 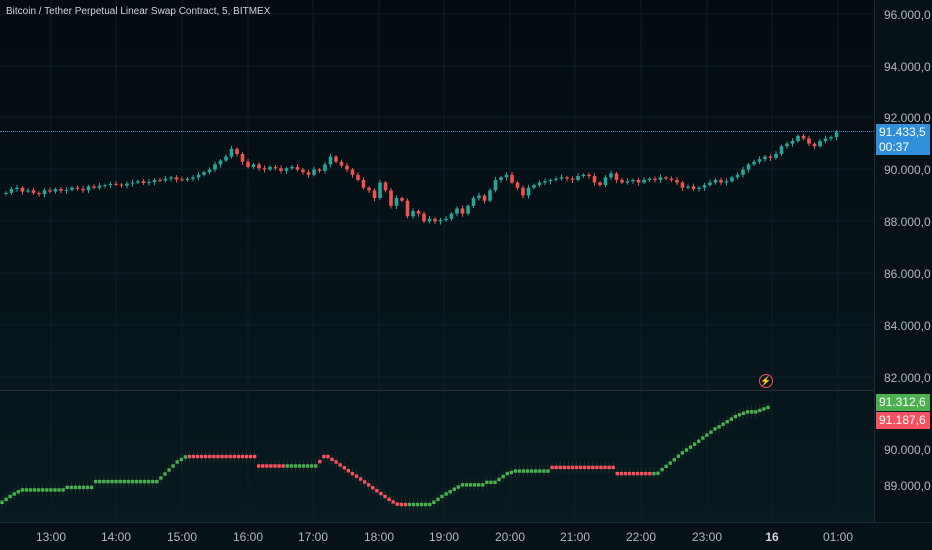 What do you see at coordinates (379, 537) in the screenshot?
I see `time-axis-label: 18:00` at bounding box center [379, 537].